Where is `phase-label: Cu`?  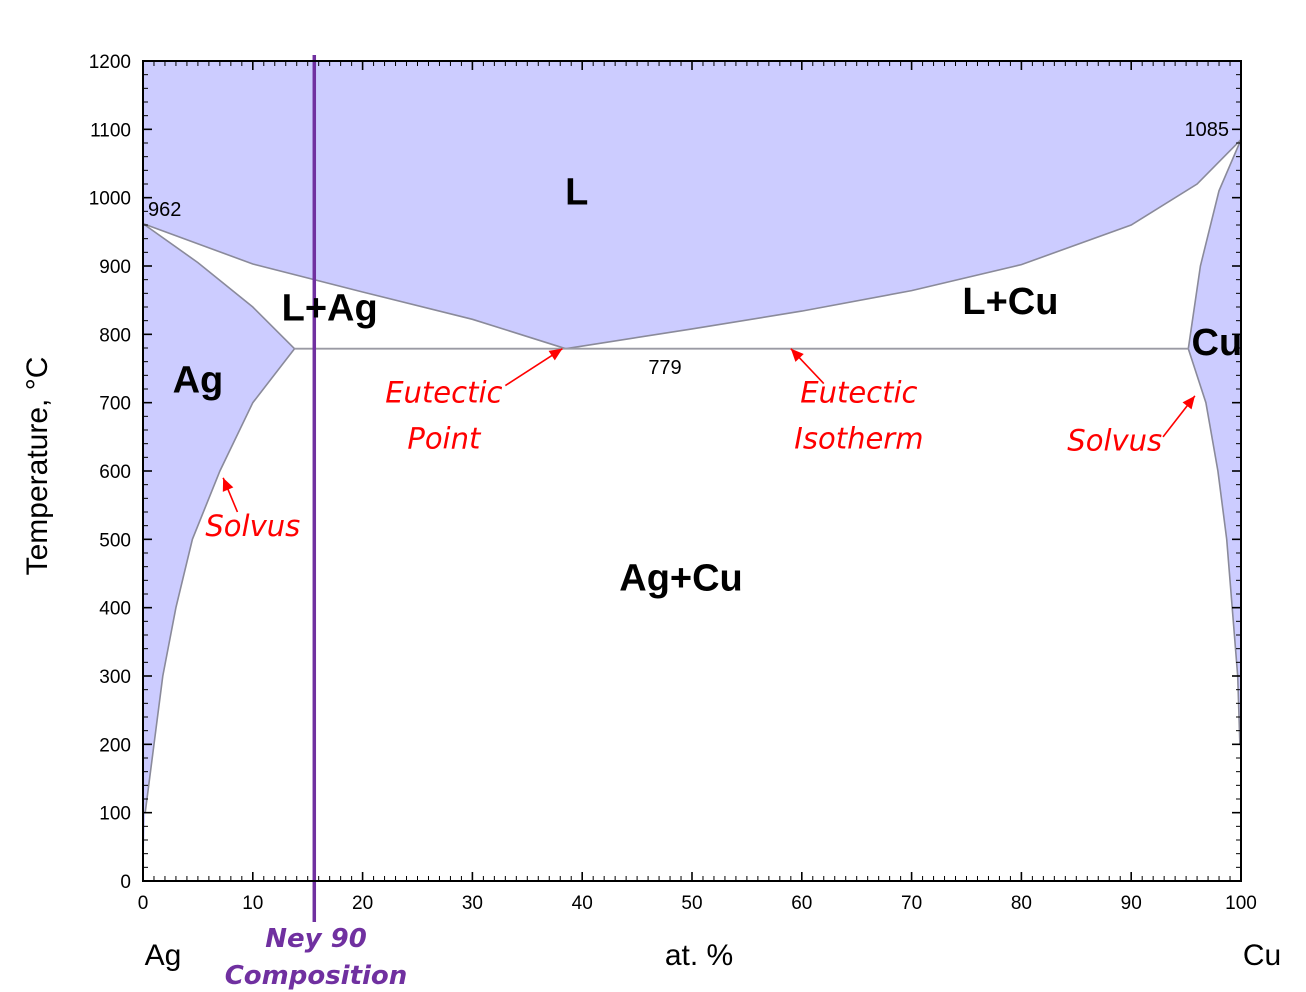 phase-label: Cu is located at coordinates (1217, 343).